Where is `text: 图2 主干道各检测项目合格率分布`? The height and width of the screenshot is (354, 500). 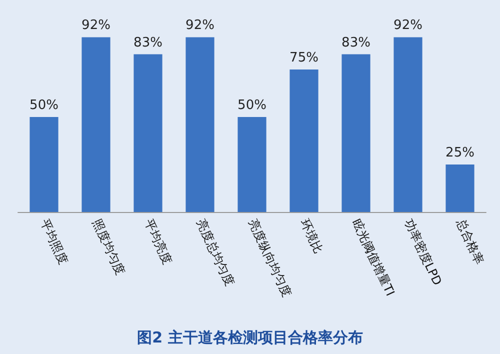
text: 图2 主干道各检测项目合格率分布 is located at coordinates (250, 337).